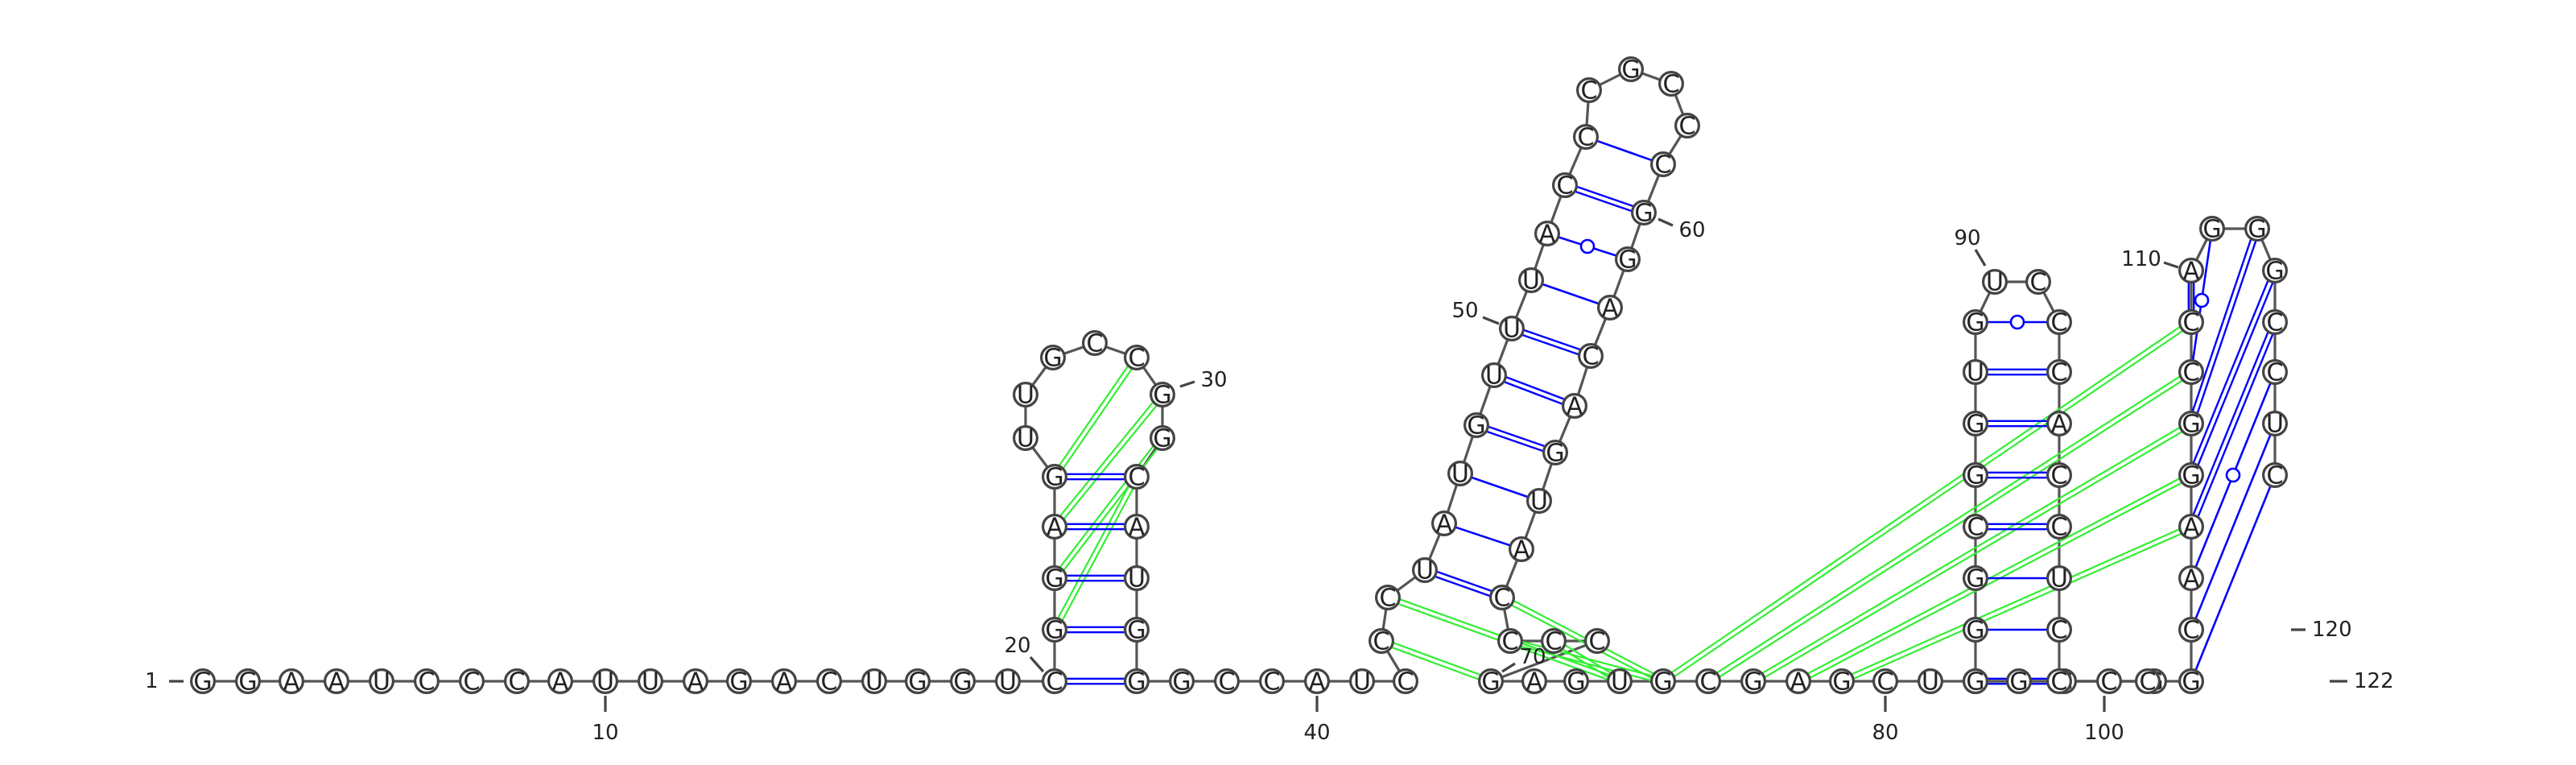 The width and height of the screenshot is (2576, 765). What do you see at coordinates (1522, 550) in the screenshot?
I see `nucleotide-67: A` at bounding box center [1522, 550].